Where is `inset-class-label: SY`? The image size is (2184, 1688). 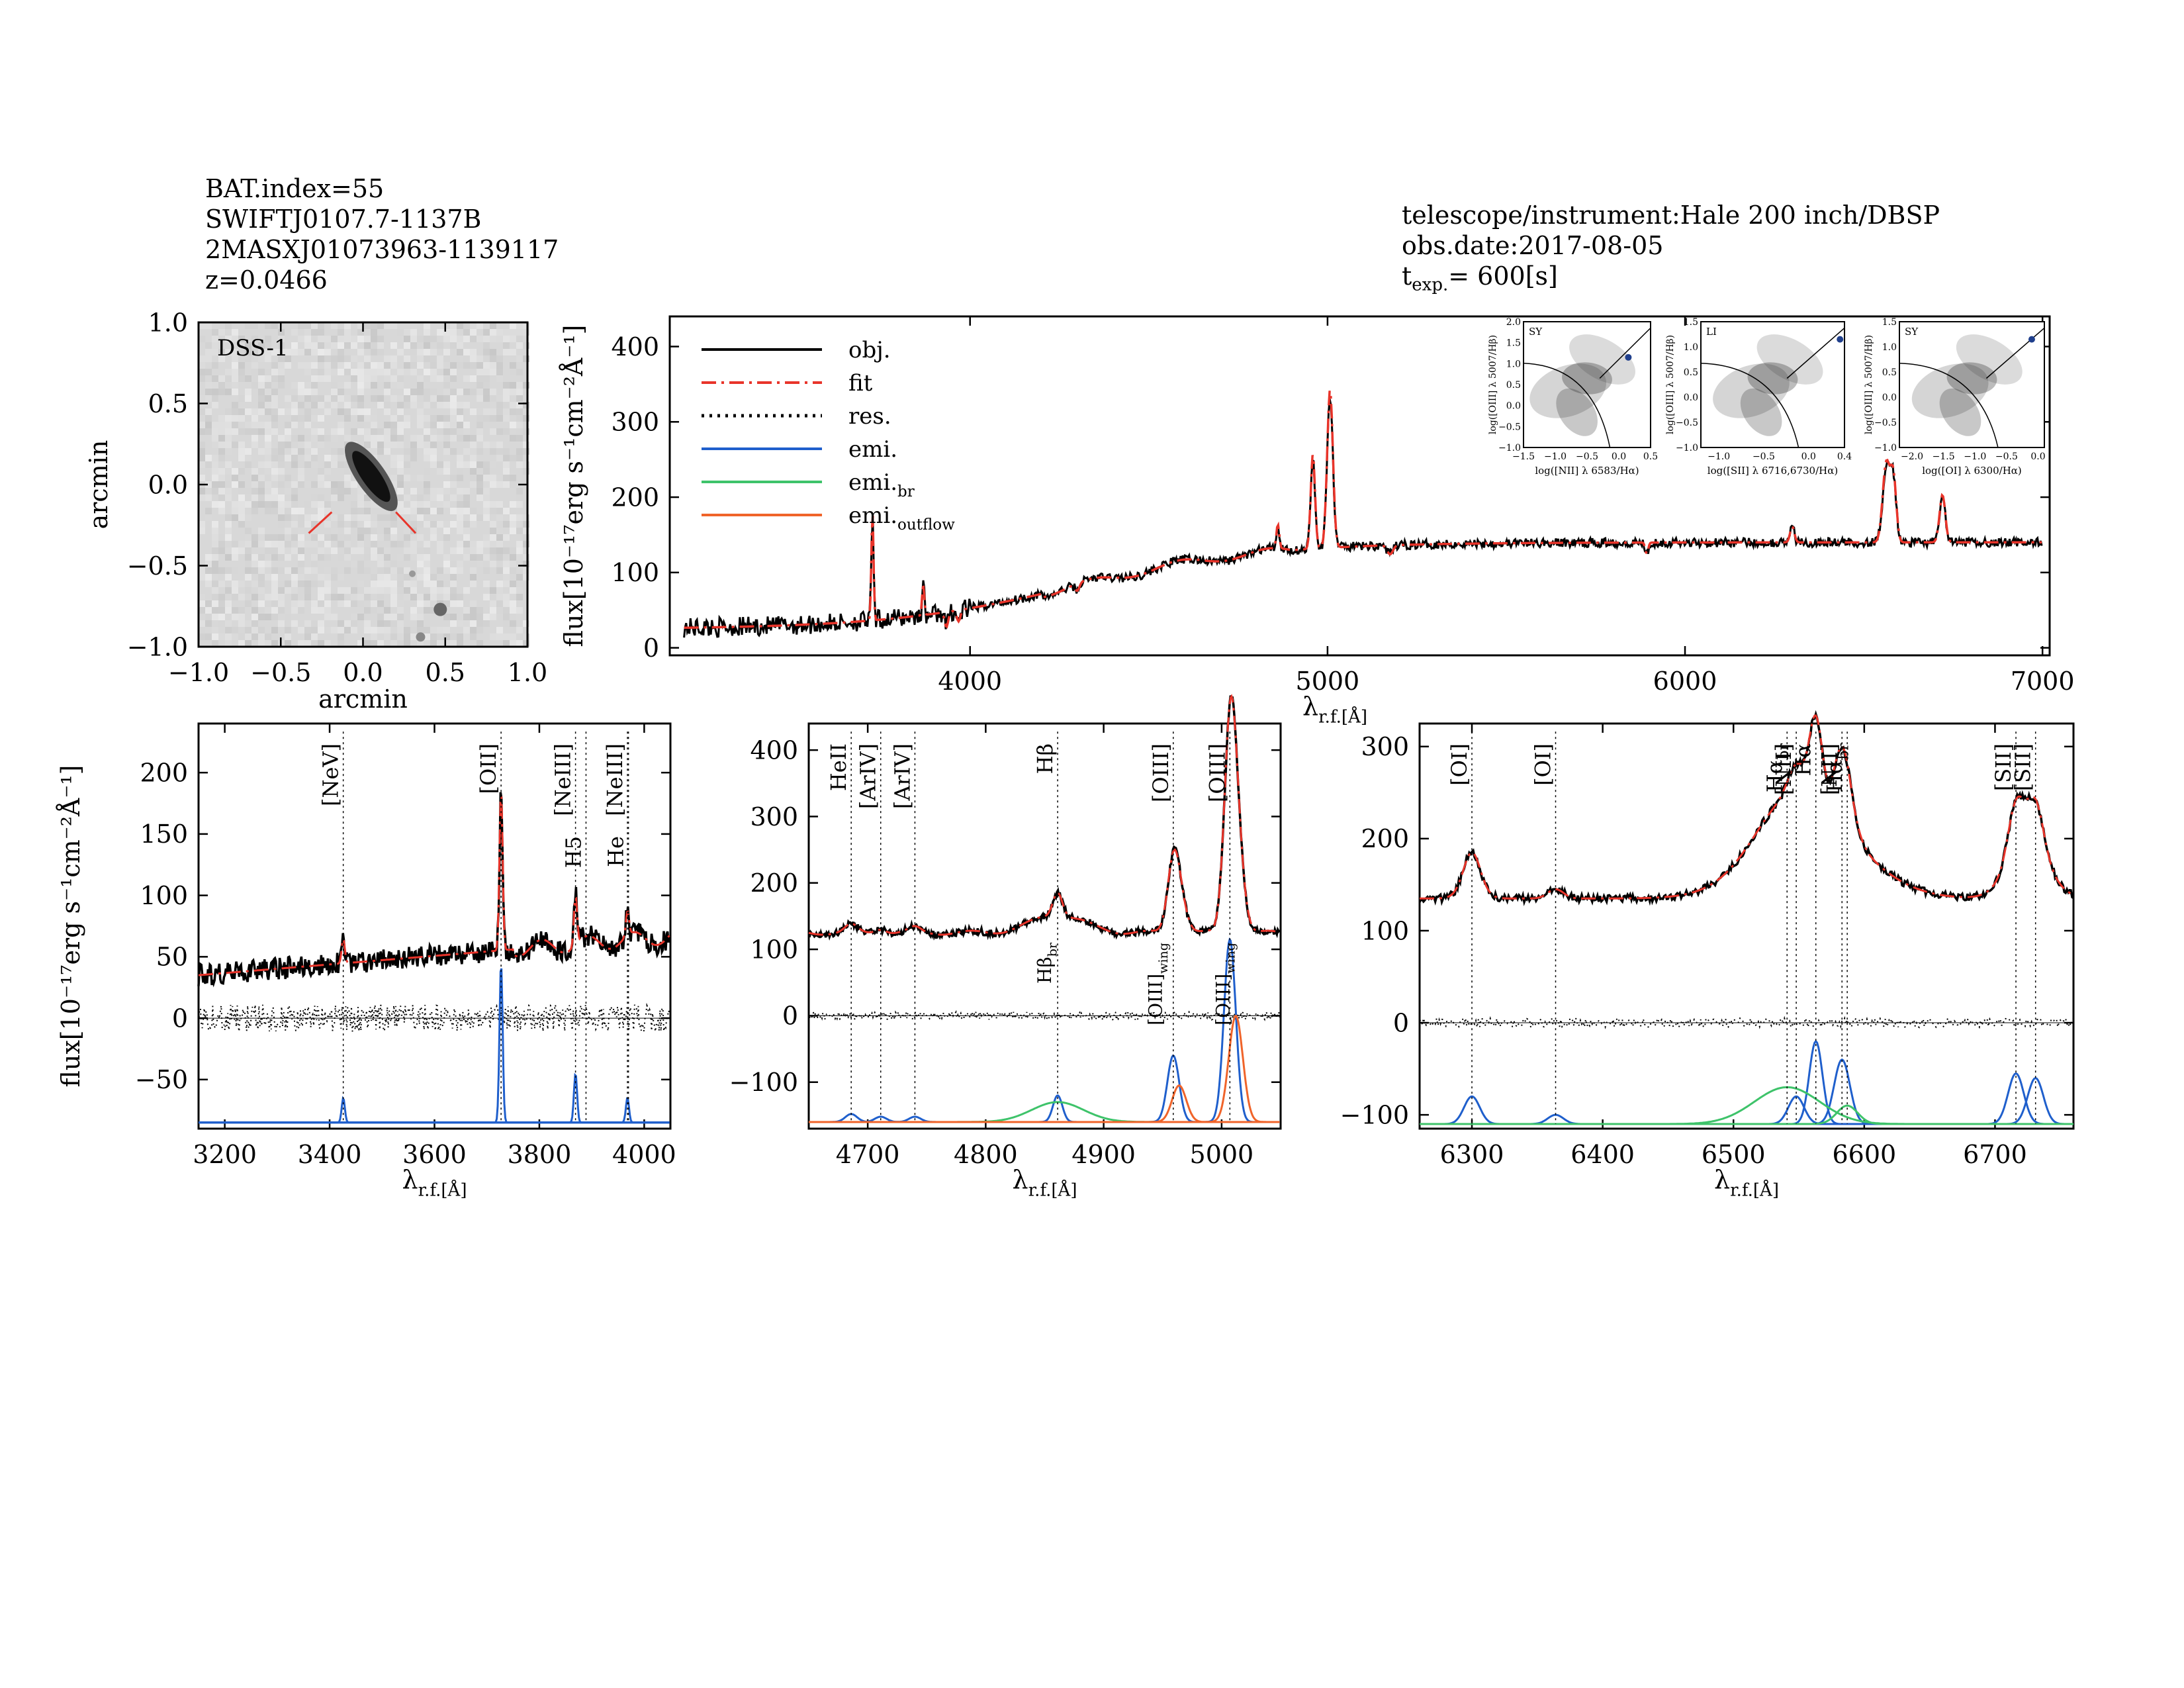
inset-class-label: SY is located at coordinates (1536, 332).